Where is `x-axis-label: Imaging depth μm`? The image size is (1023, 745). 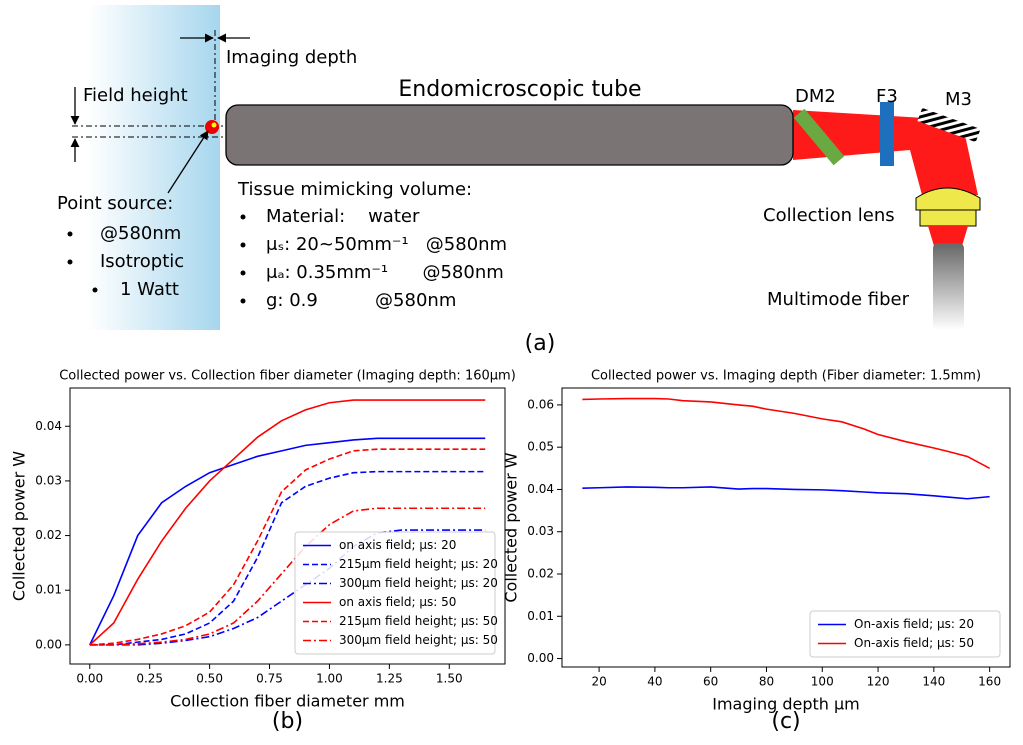
x-axis-label: Imaging depth μm is located at coordinates (786, 704).